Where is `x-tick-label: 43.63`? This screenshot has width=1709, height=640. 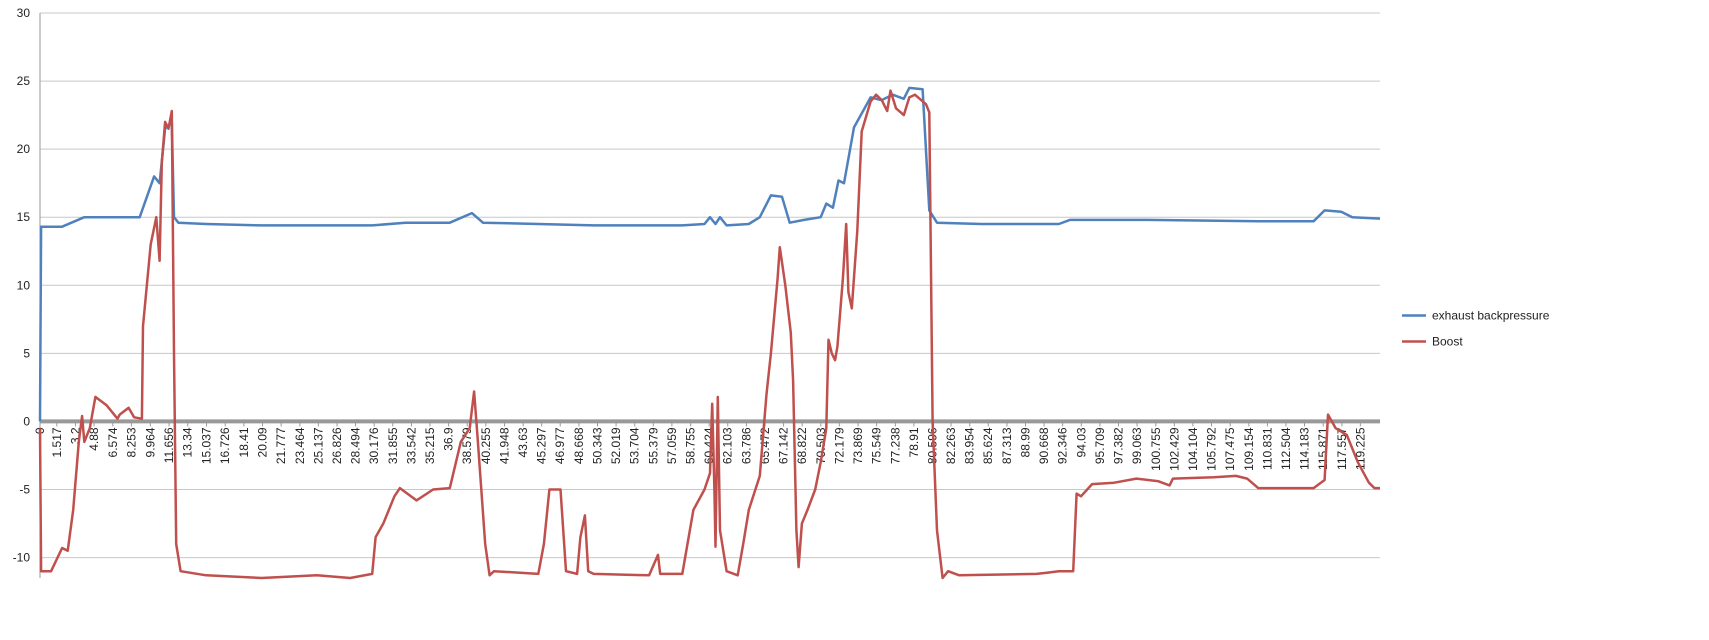 x-tick-label: 43.63 is located at coordinates (523, 442).